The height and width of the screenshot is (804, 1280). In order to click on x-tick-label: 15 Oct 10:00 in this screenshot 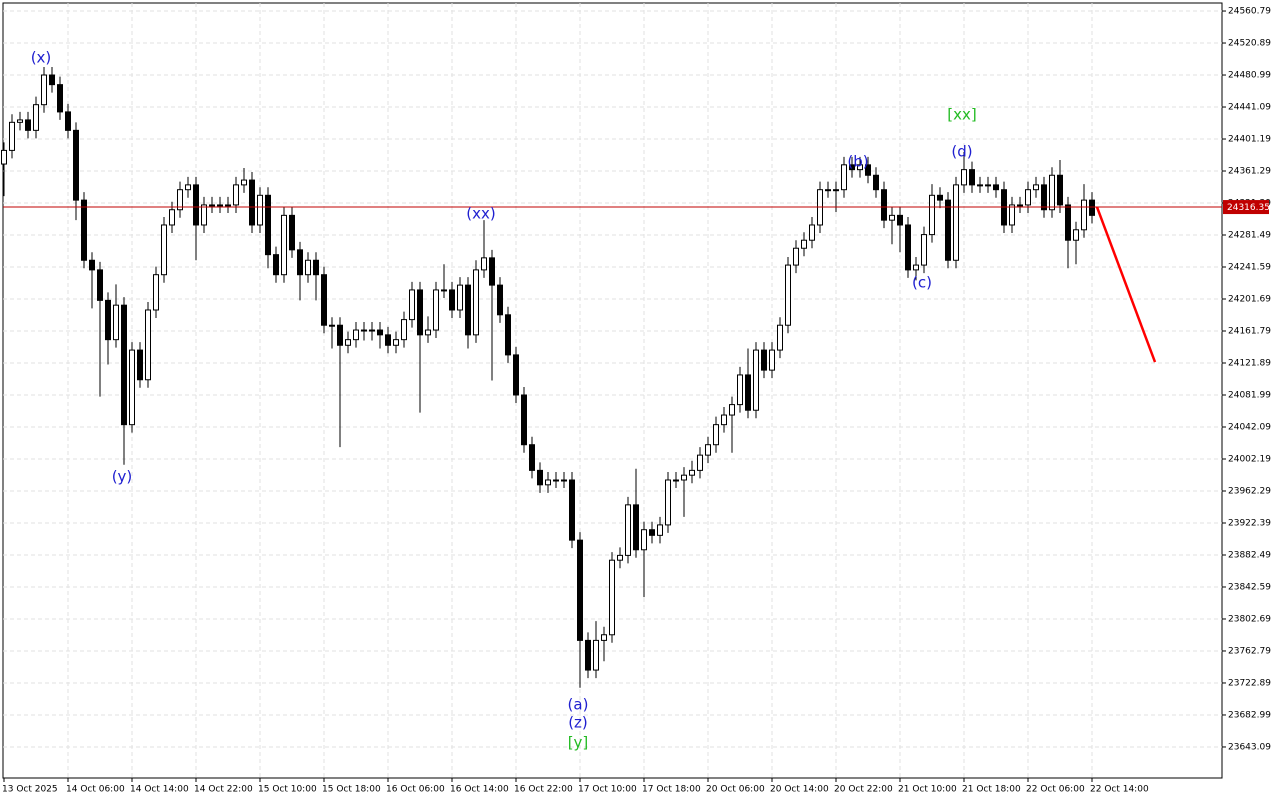, I will do `click(287, 790)`.